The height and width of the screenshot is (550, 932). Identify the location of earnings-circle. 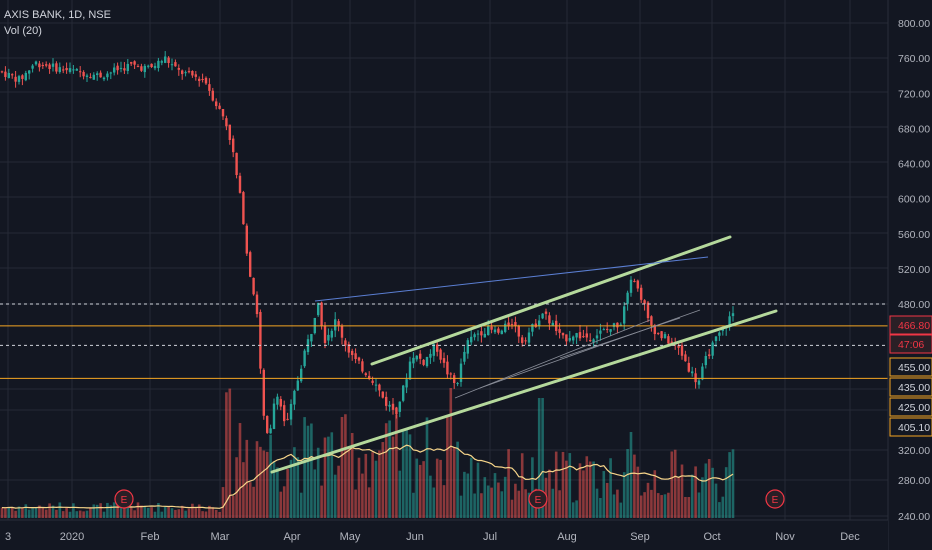
(775, 499).